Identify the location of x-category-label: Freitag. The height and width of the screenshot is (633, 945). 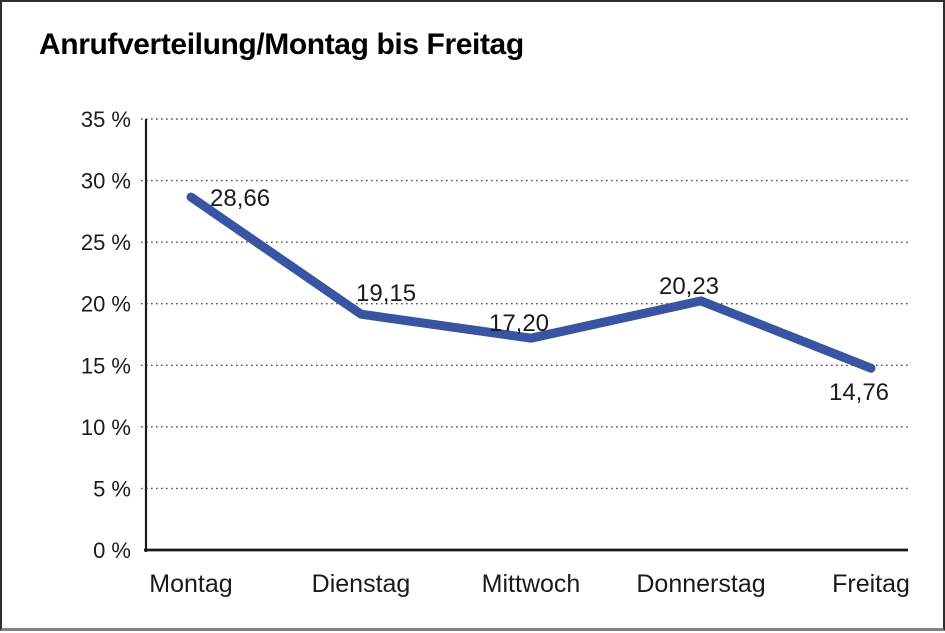
(871, 584).